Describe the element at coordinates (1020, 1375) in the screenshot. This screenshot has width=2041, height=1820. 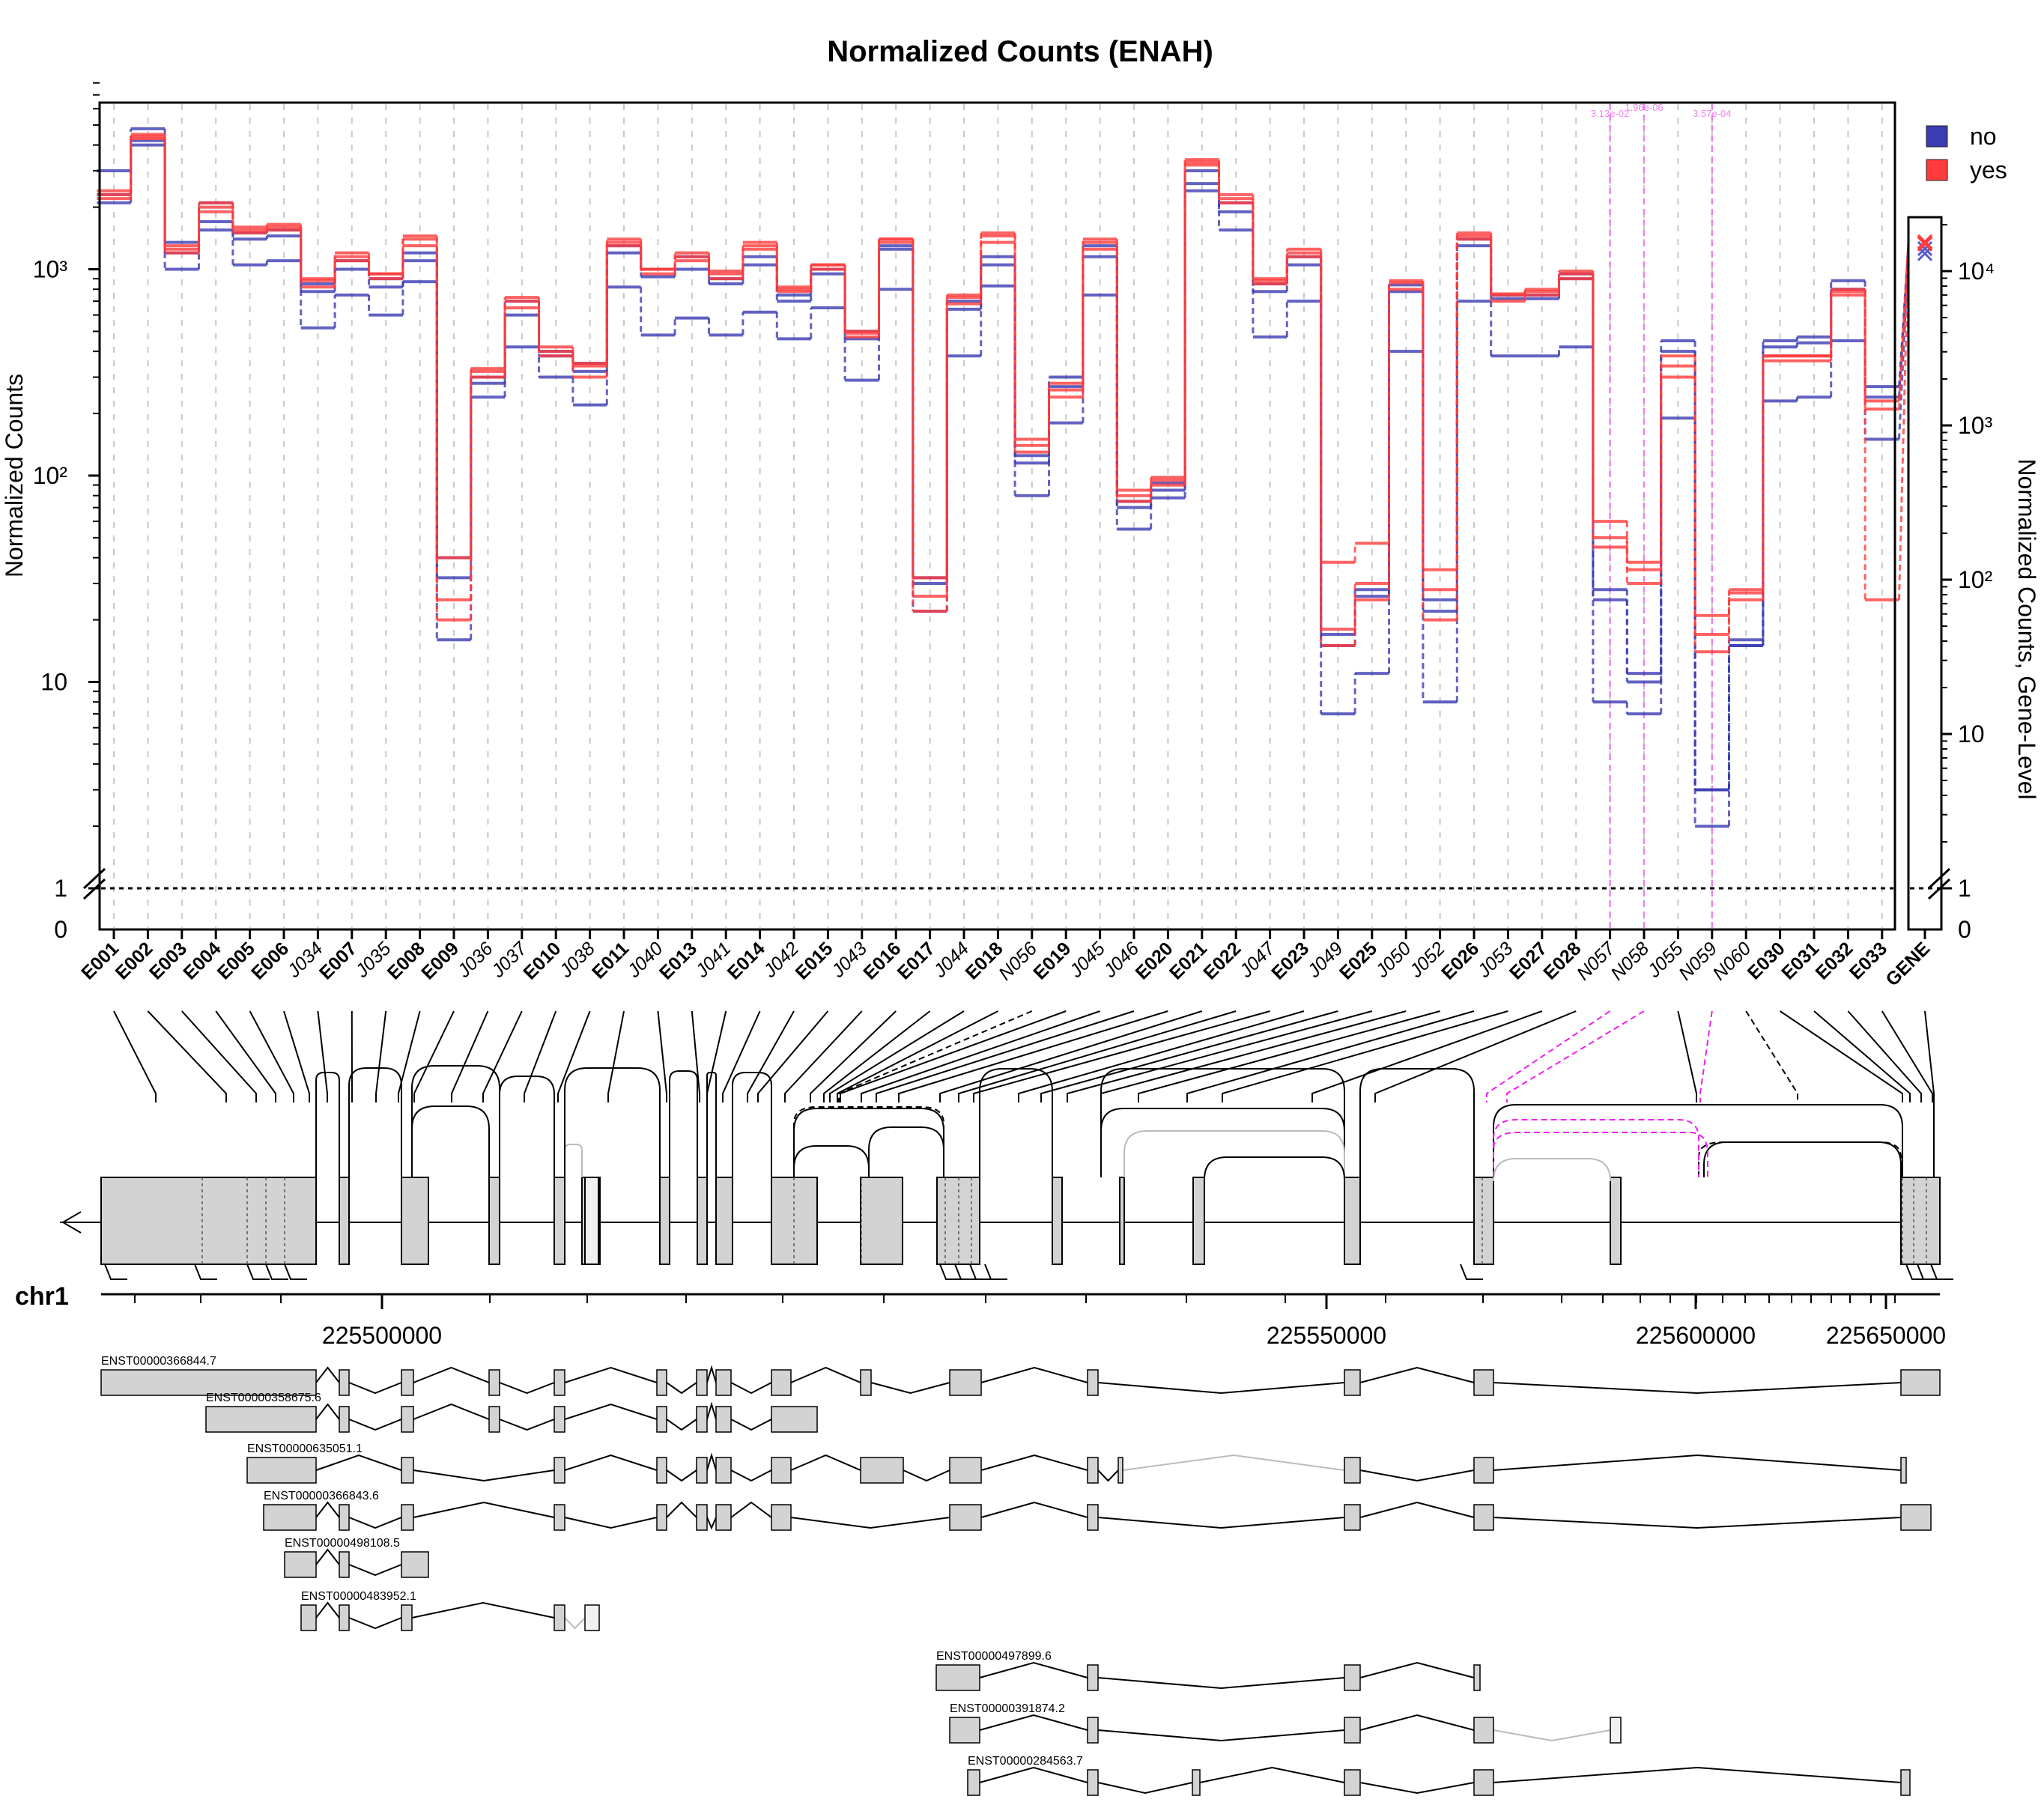
I see `transcript-track-0: ENST00000366844.7` at that location.